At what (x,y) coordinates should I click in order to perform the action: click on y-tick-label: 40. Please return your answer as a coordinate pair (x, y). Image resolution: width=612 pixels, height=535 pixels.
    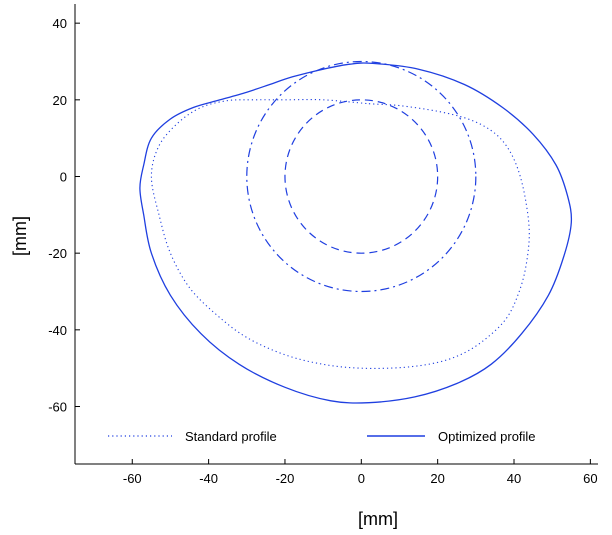
    Looking at the image, I should click on (60, 23).